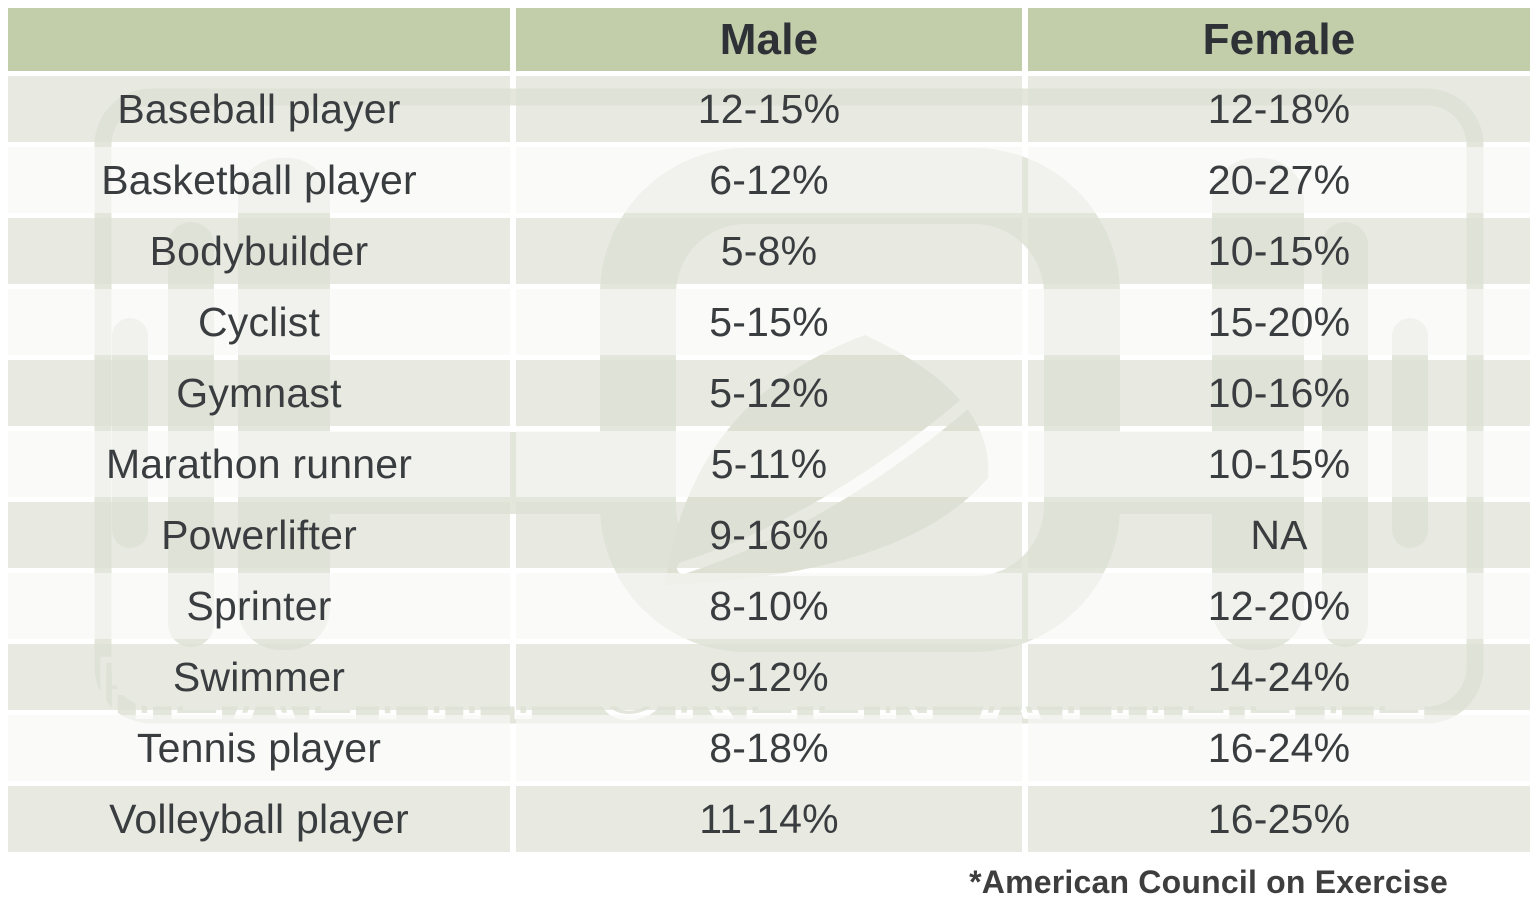 The height and width of the screenshot is (917, 1536). I want to click on female-value-cell: 16-24%, so click(1279, 748).